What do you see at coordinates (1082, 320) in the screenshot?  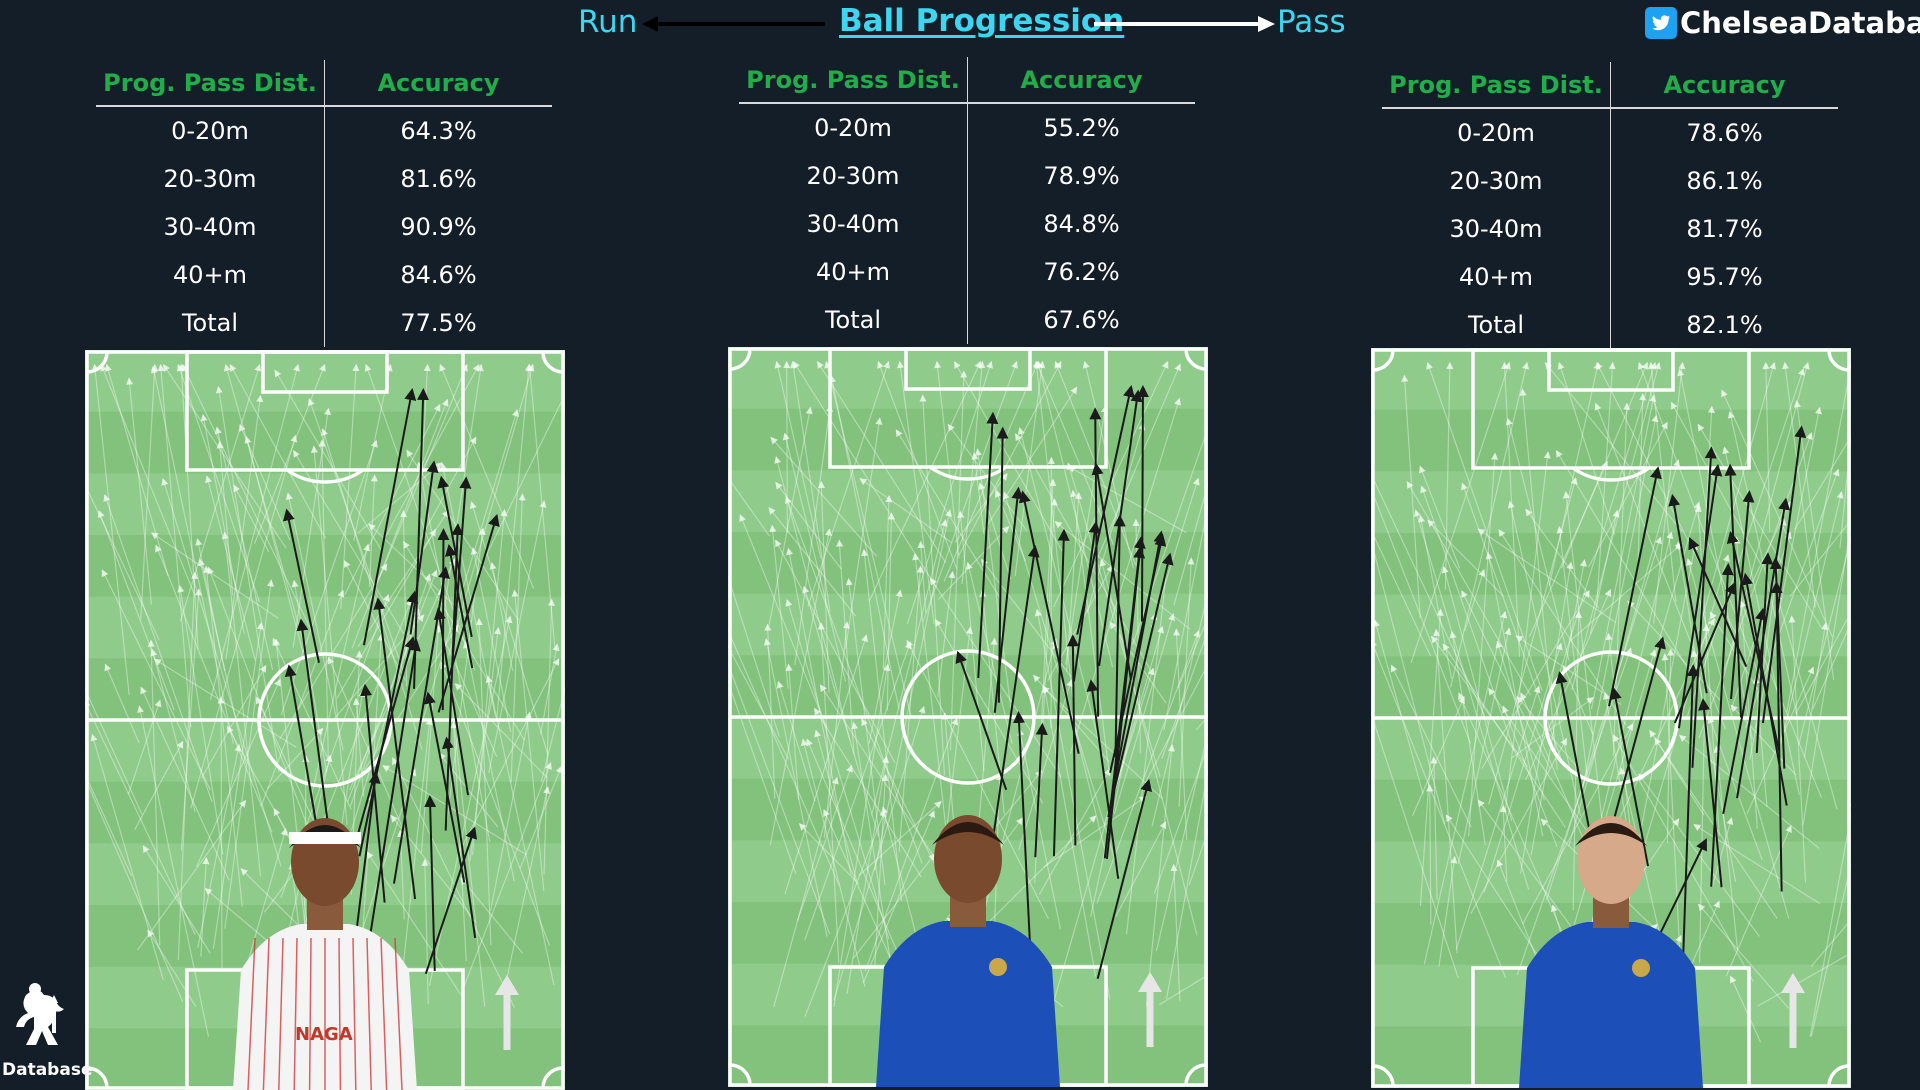 I see `accuracy-cell: 67.6%` at bounding box center [1082, 320].